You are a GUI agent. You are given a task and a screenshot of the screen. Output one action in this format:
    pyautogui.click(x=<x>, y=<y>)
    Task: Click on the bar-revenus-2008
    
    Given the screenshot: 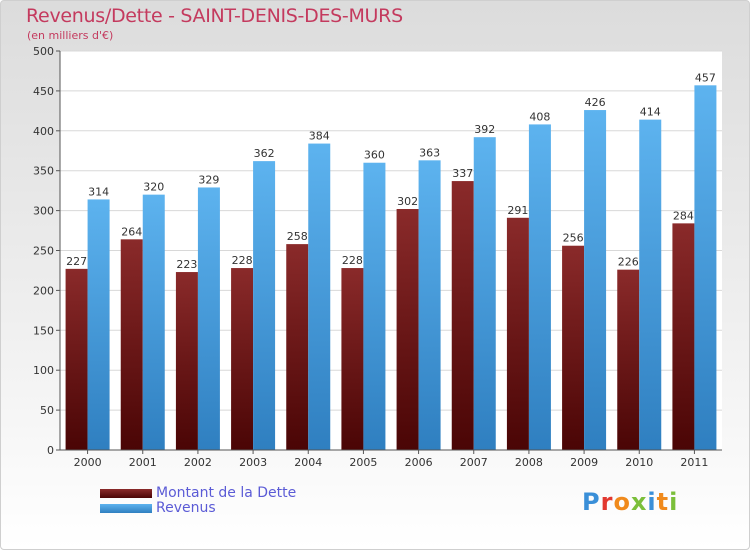 What is the action you would take?
    pyautogui.click(x=539, y=287)
    